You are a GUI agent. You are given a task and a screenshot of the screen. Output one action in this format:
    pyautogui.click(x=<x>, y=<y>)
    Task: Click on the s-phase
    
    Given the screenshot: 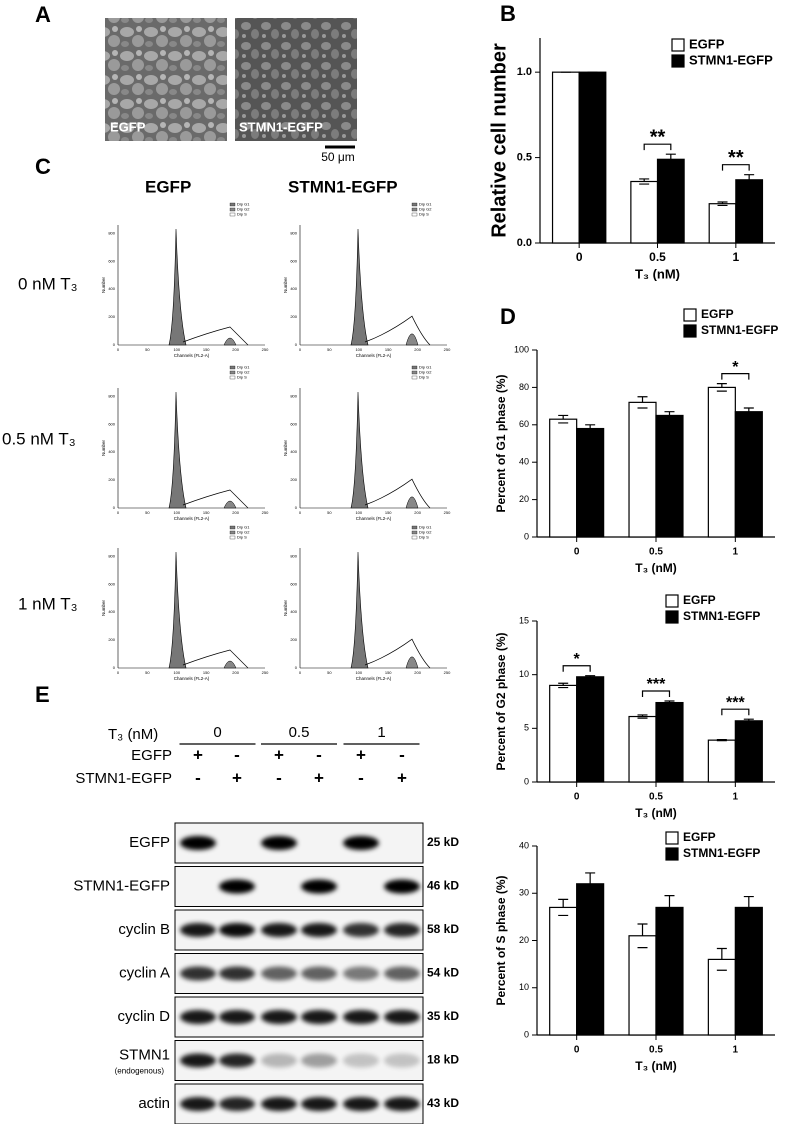 What is the action you would take?
    pyautogui.click(x=215, y=659)
    